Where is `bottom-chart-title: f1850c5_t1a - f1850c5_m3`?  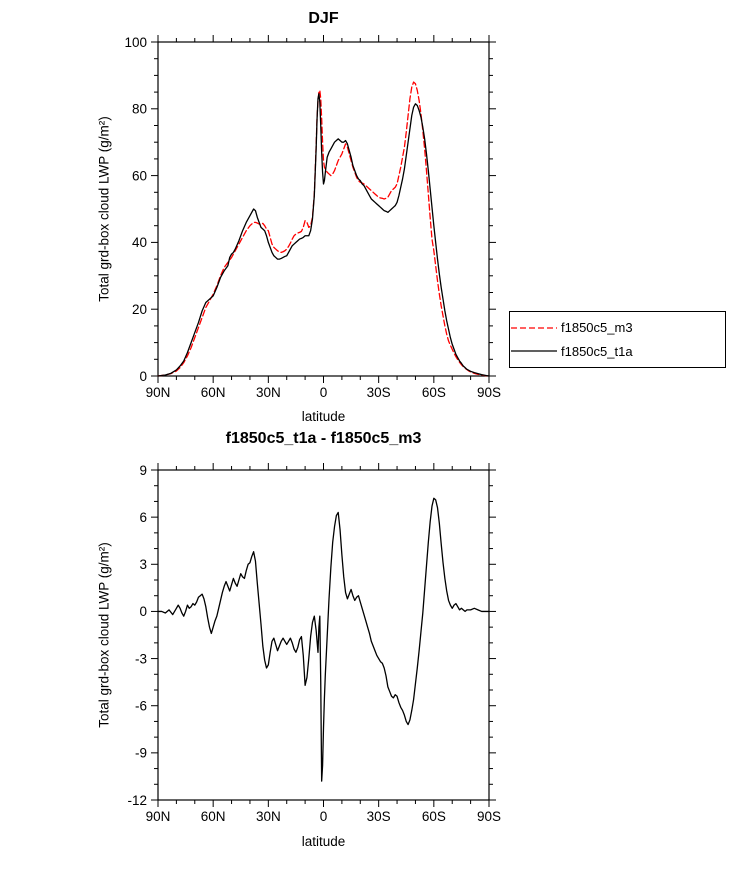 bottom-chart-title: f1850c5_t1a - f1850c5_m3 is located at coordinates (323, 438).